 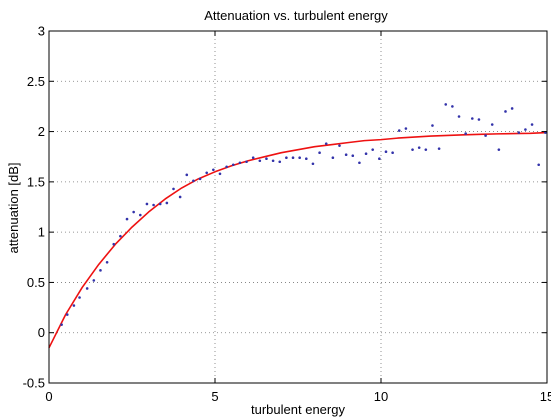 I want to click on chart-title: Attenuation vs. turbulent energy, so click(x=296, y=15).